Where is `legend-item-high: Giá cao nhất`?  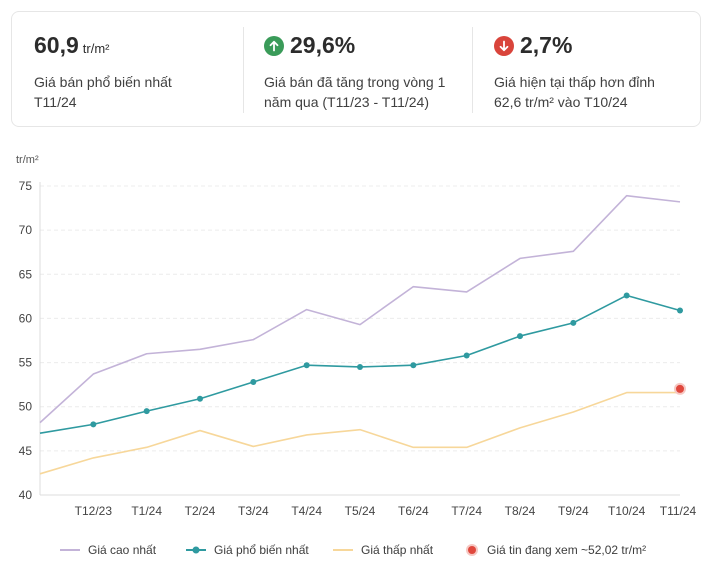 legend-item-high: Giá cao nhất is located at coordinates (108, 550).